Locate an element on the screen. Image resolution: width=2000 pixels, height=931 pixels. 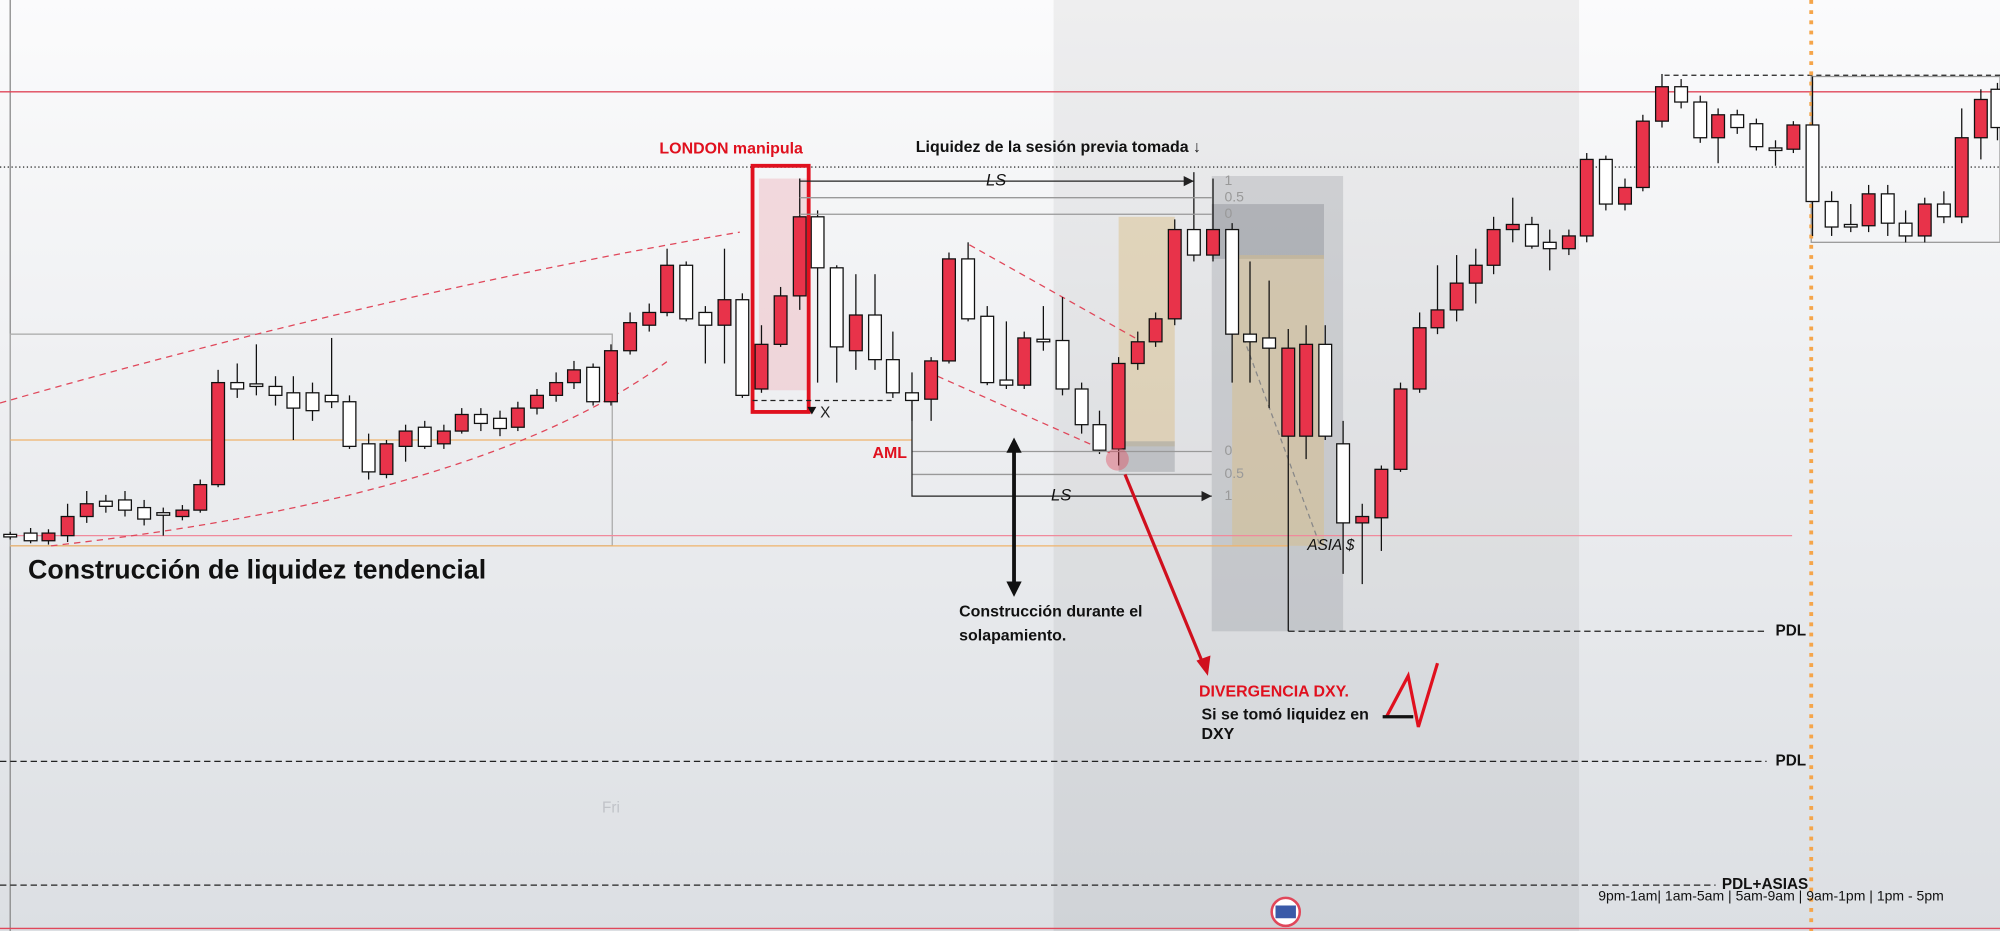
annotation: AML is located at coordinates (889, 453).